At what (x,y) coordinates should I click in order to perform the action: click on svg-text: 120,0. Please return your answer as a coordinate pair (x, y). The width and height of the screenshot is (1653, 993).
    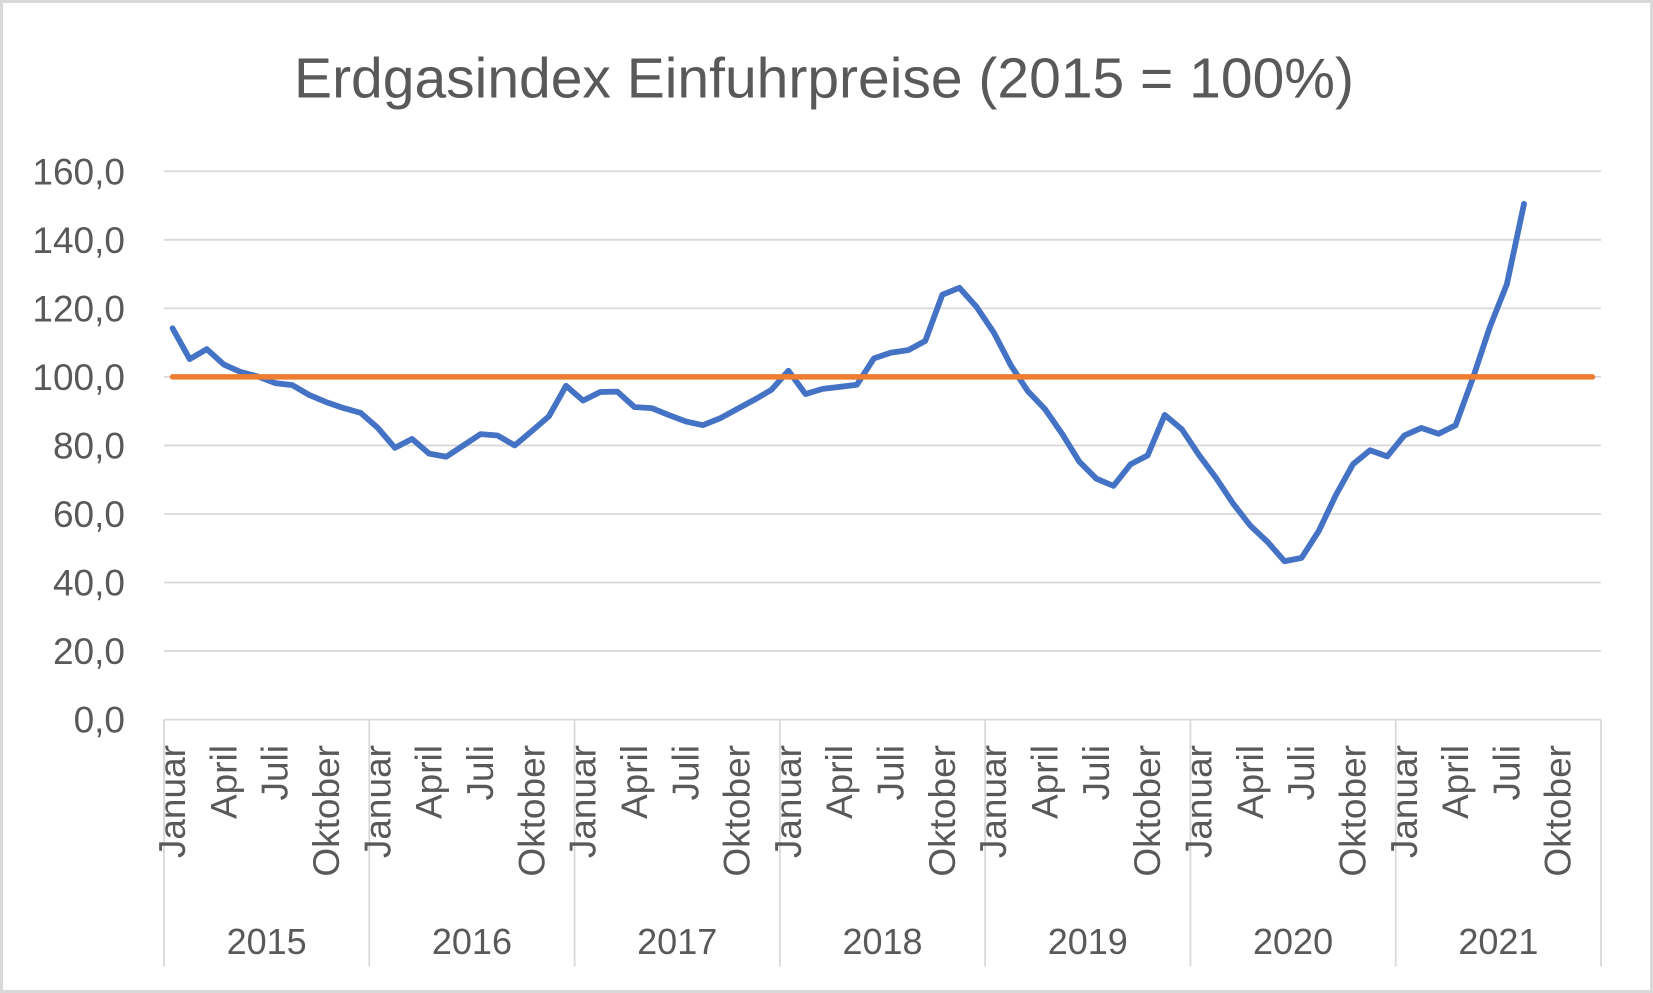
    Looking at the image, I should click on (78, 308).